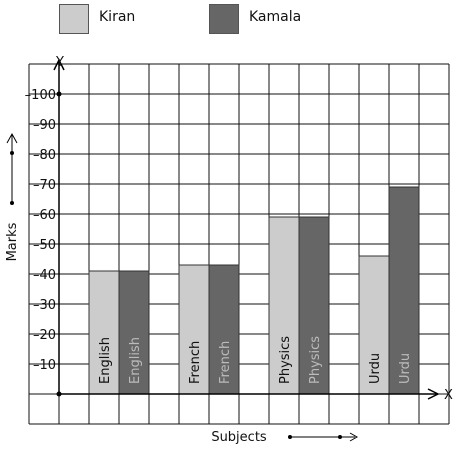  I want to click on origin-dot, so click(59, 394).